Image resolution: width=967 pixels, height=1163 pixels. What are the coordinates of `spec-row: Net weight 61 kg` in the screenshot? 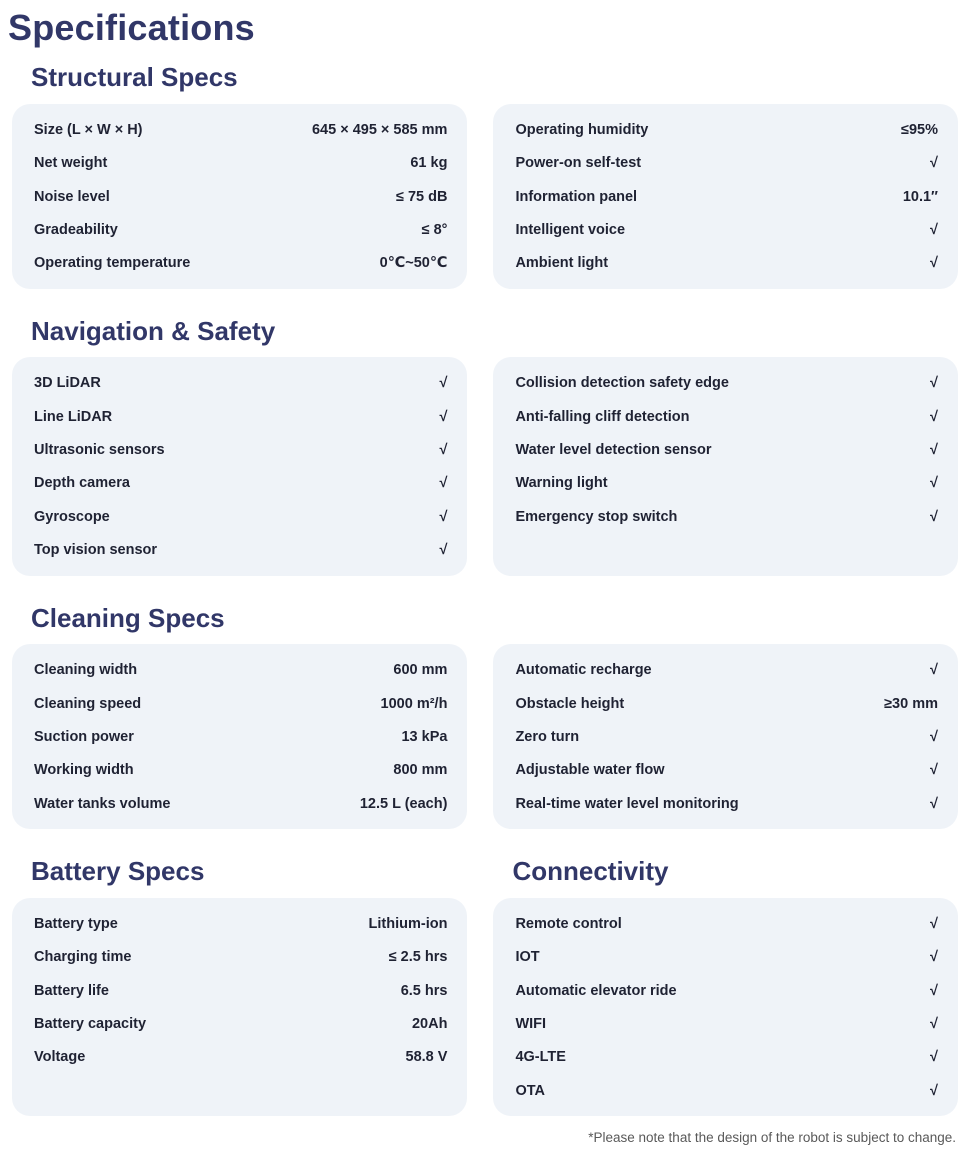 It's located at (240, 163).